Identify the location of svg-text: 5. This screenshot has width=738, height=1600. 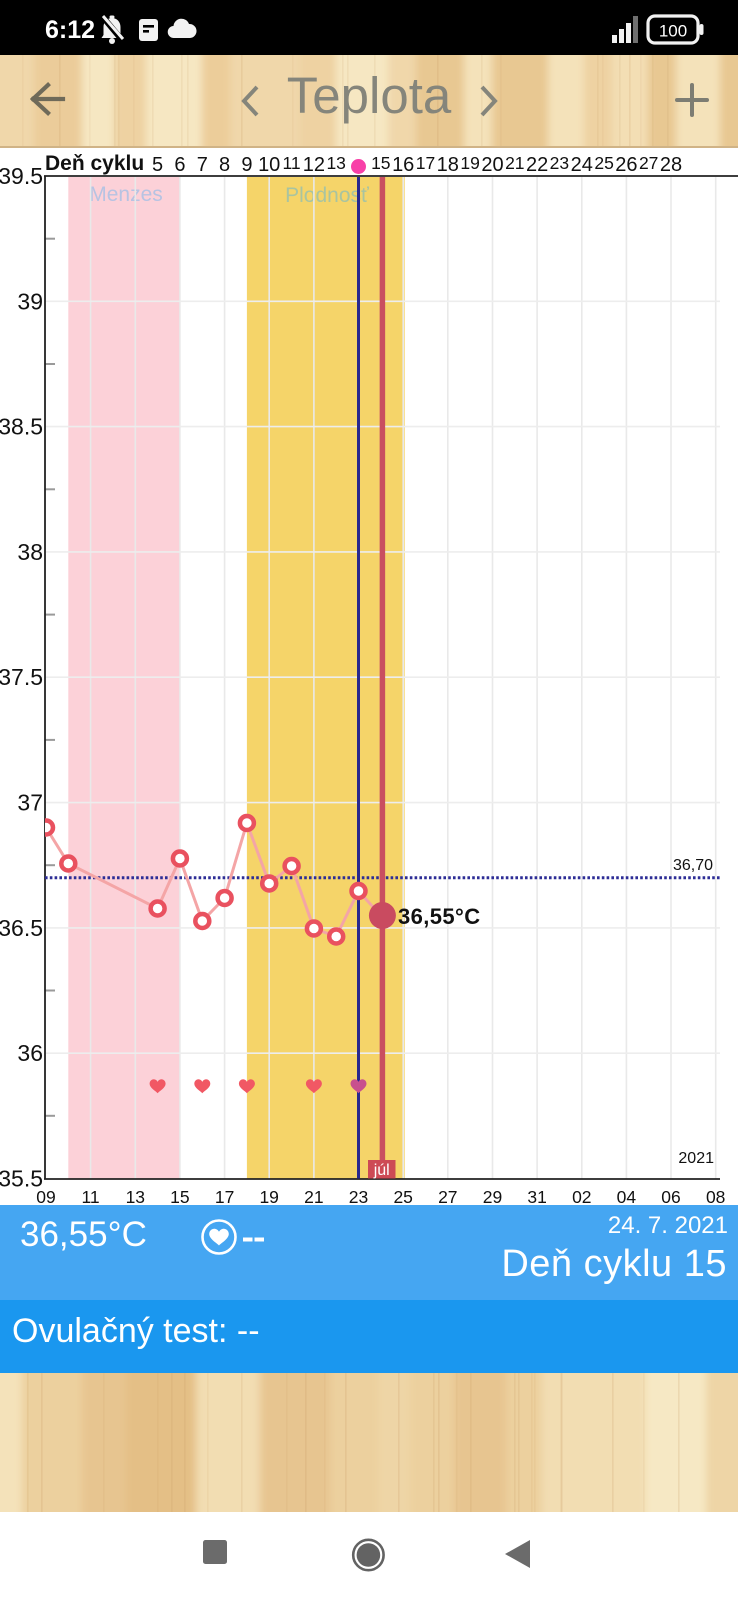
(157, 165).